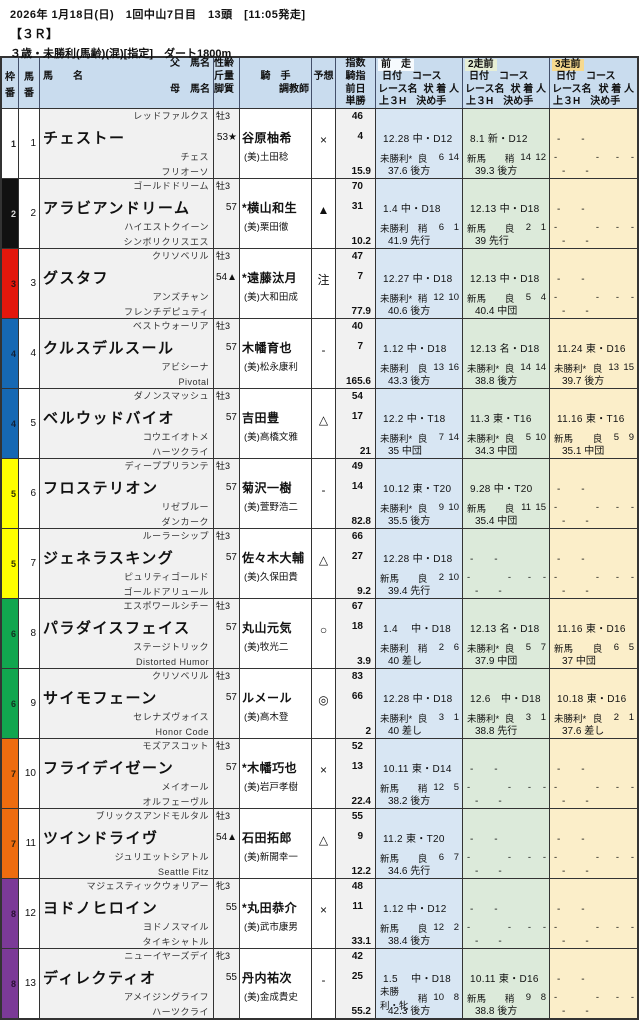 The width and height of the screenshot is (639, 1024). What do you see at coordinates (422, 929) in the screenshot?
I see `track-condition: 良` at bounding box center [422, 929].